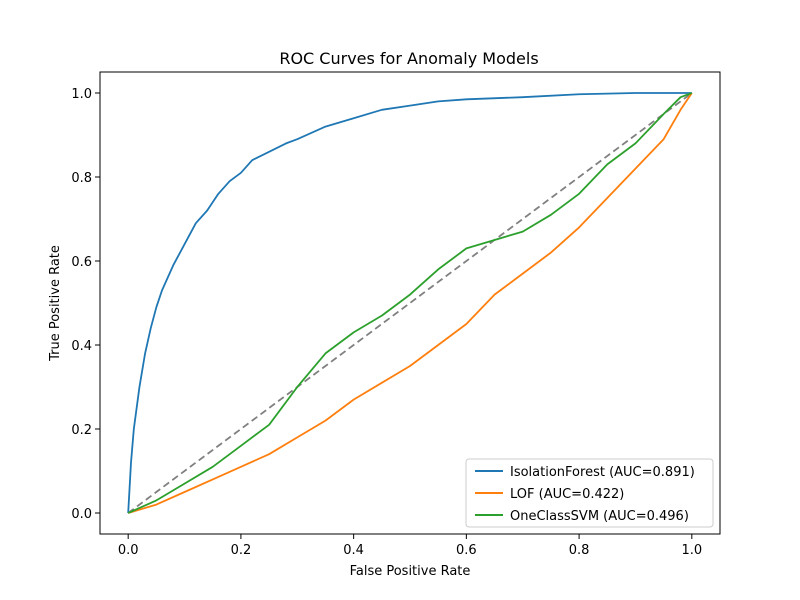  What do you see at coordinates (579, 550) in the screenshot?
I see `x-tick-label: 0.8` at bounding box center [579, 550].